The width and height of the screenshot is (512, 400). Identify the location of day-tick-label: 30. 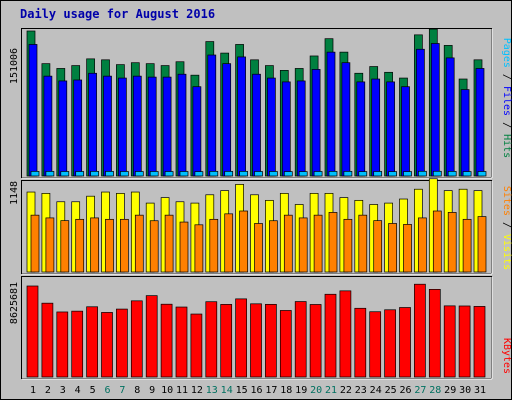
(465, 390).